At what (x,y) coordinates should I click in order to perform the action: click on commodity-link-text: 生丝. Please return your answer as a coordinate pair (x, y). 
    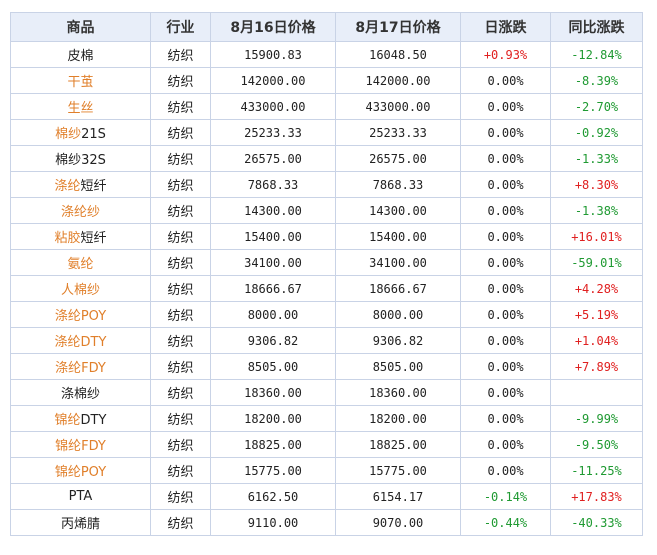
    Looking at the image, I should click on (80, 108).